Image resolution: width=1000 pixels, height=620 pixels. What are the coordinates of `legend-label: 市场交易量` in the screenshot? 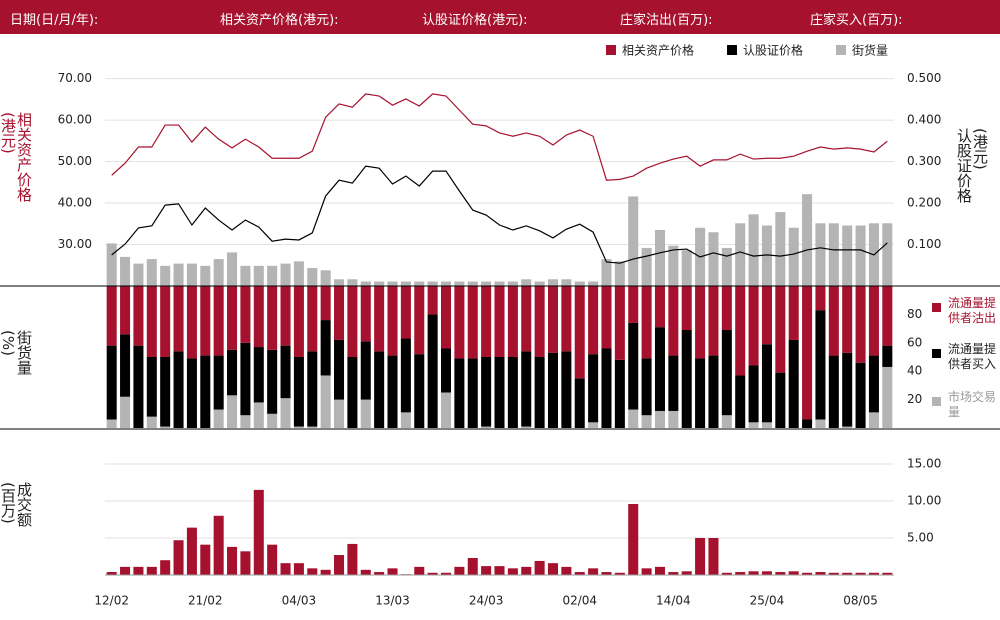 It's located at (974, 405).